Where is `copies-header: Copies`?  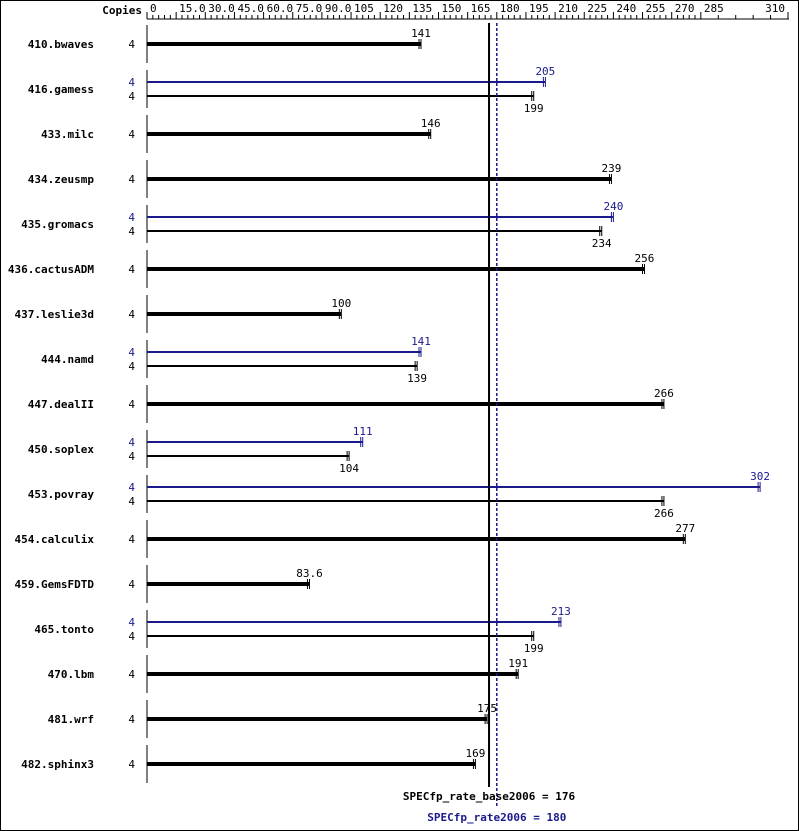
copies-header: Copies is located at coordinates (122, 10).